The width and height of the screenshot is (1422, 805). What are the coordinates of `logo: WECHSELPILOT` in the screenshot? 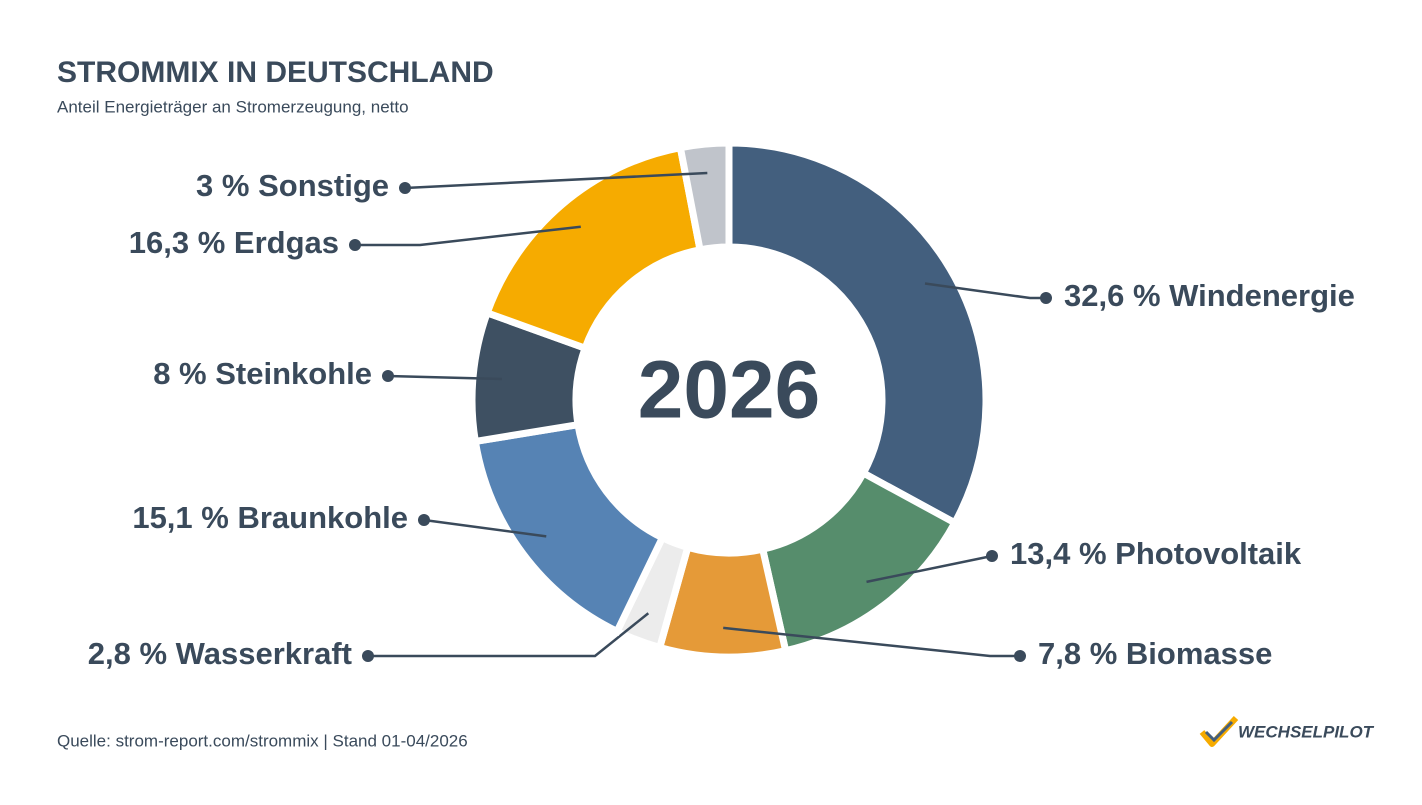 It's located at (1306, 731).